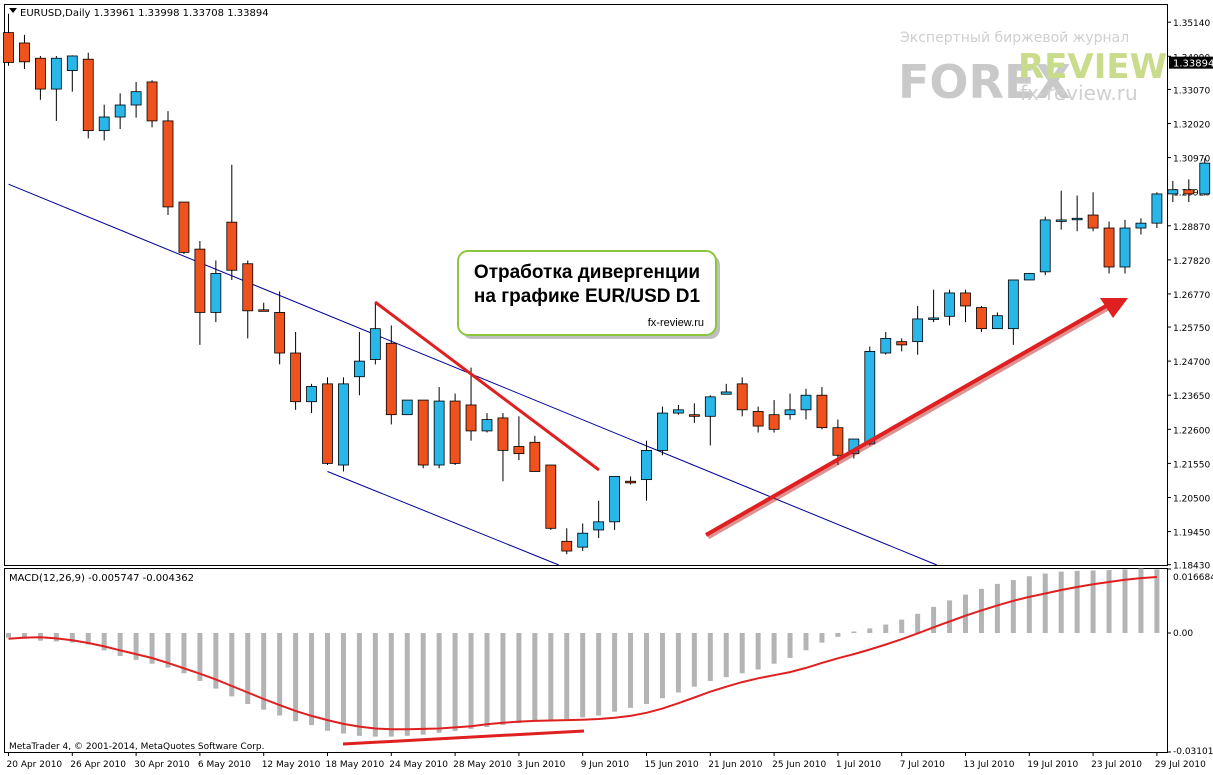 This screenshot has height=775, width=1213. I want to click on uptrend-arrow, so click(916, 419).